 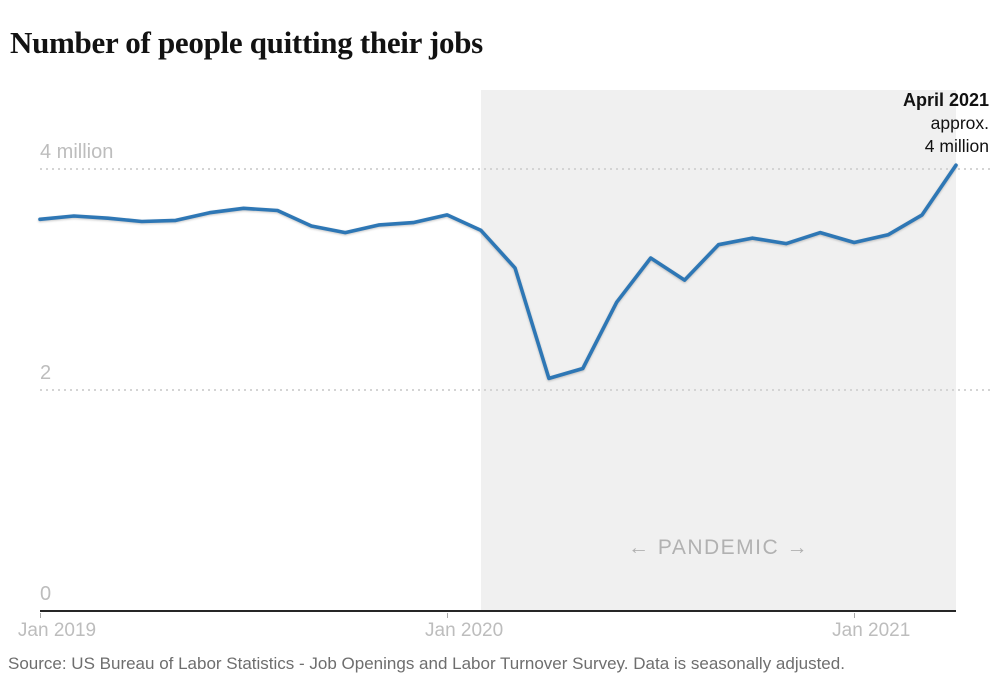 I want to click on y-axis-label-2: 2, so click(x=46, y=372).